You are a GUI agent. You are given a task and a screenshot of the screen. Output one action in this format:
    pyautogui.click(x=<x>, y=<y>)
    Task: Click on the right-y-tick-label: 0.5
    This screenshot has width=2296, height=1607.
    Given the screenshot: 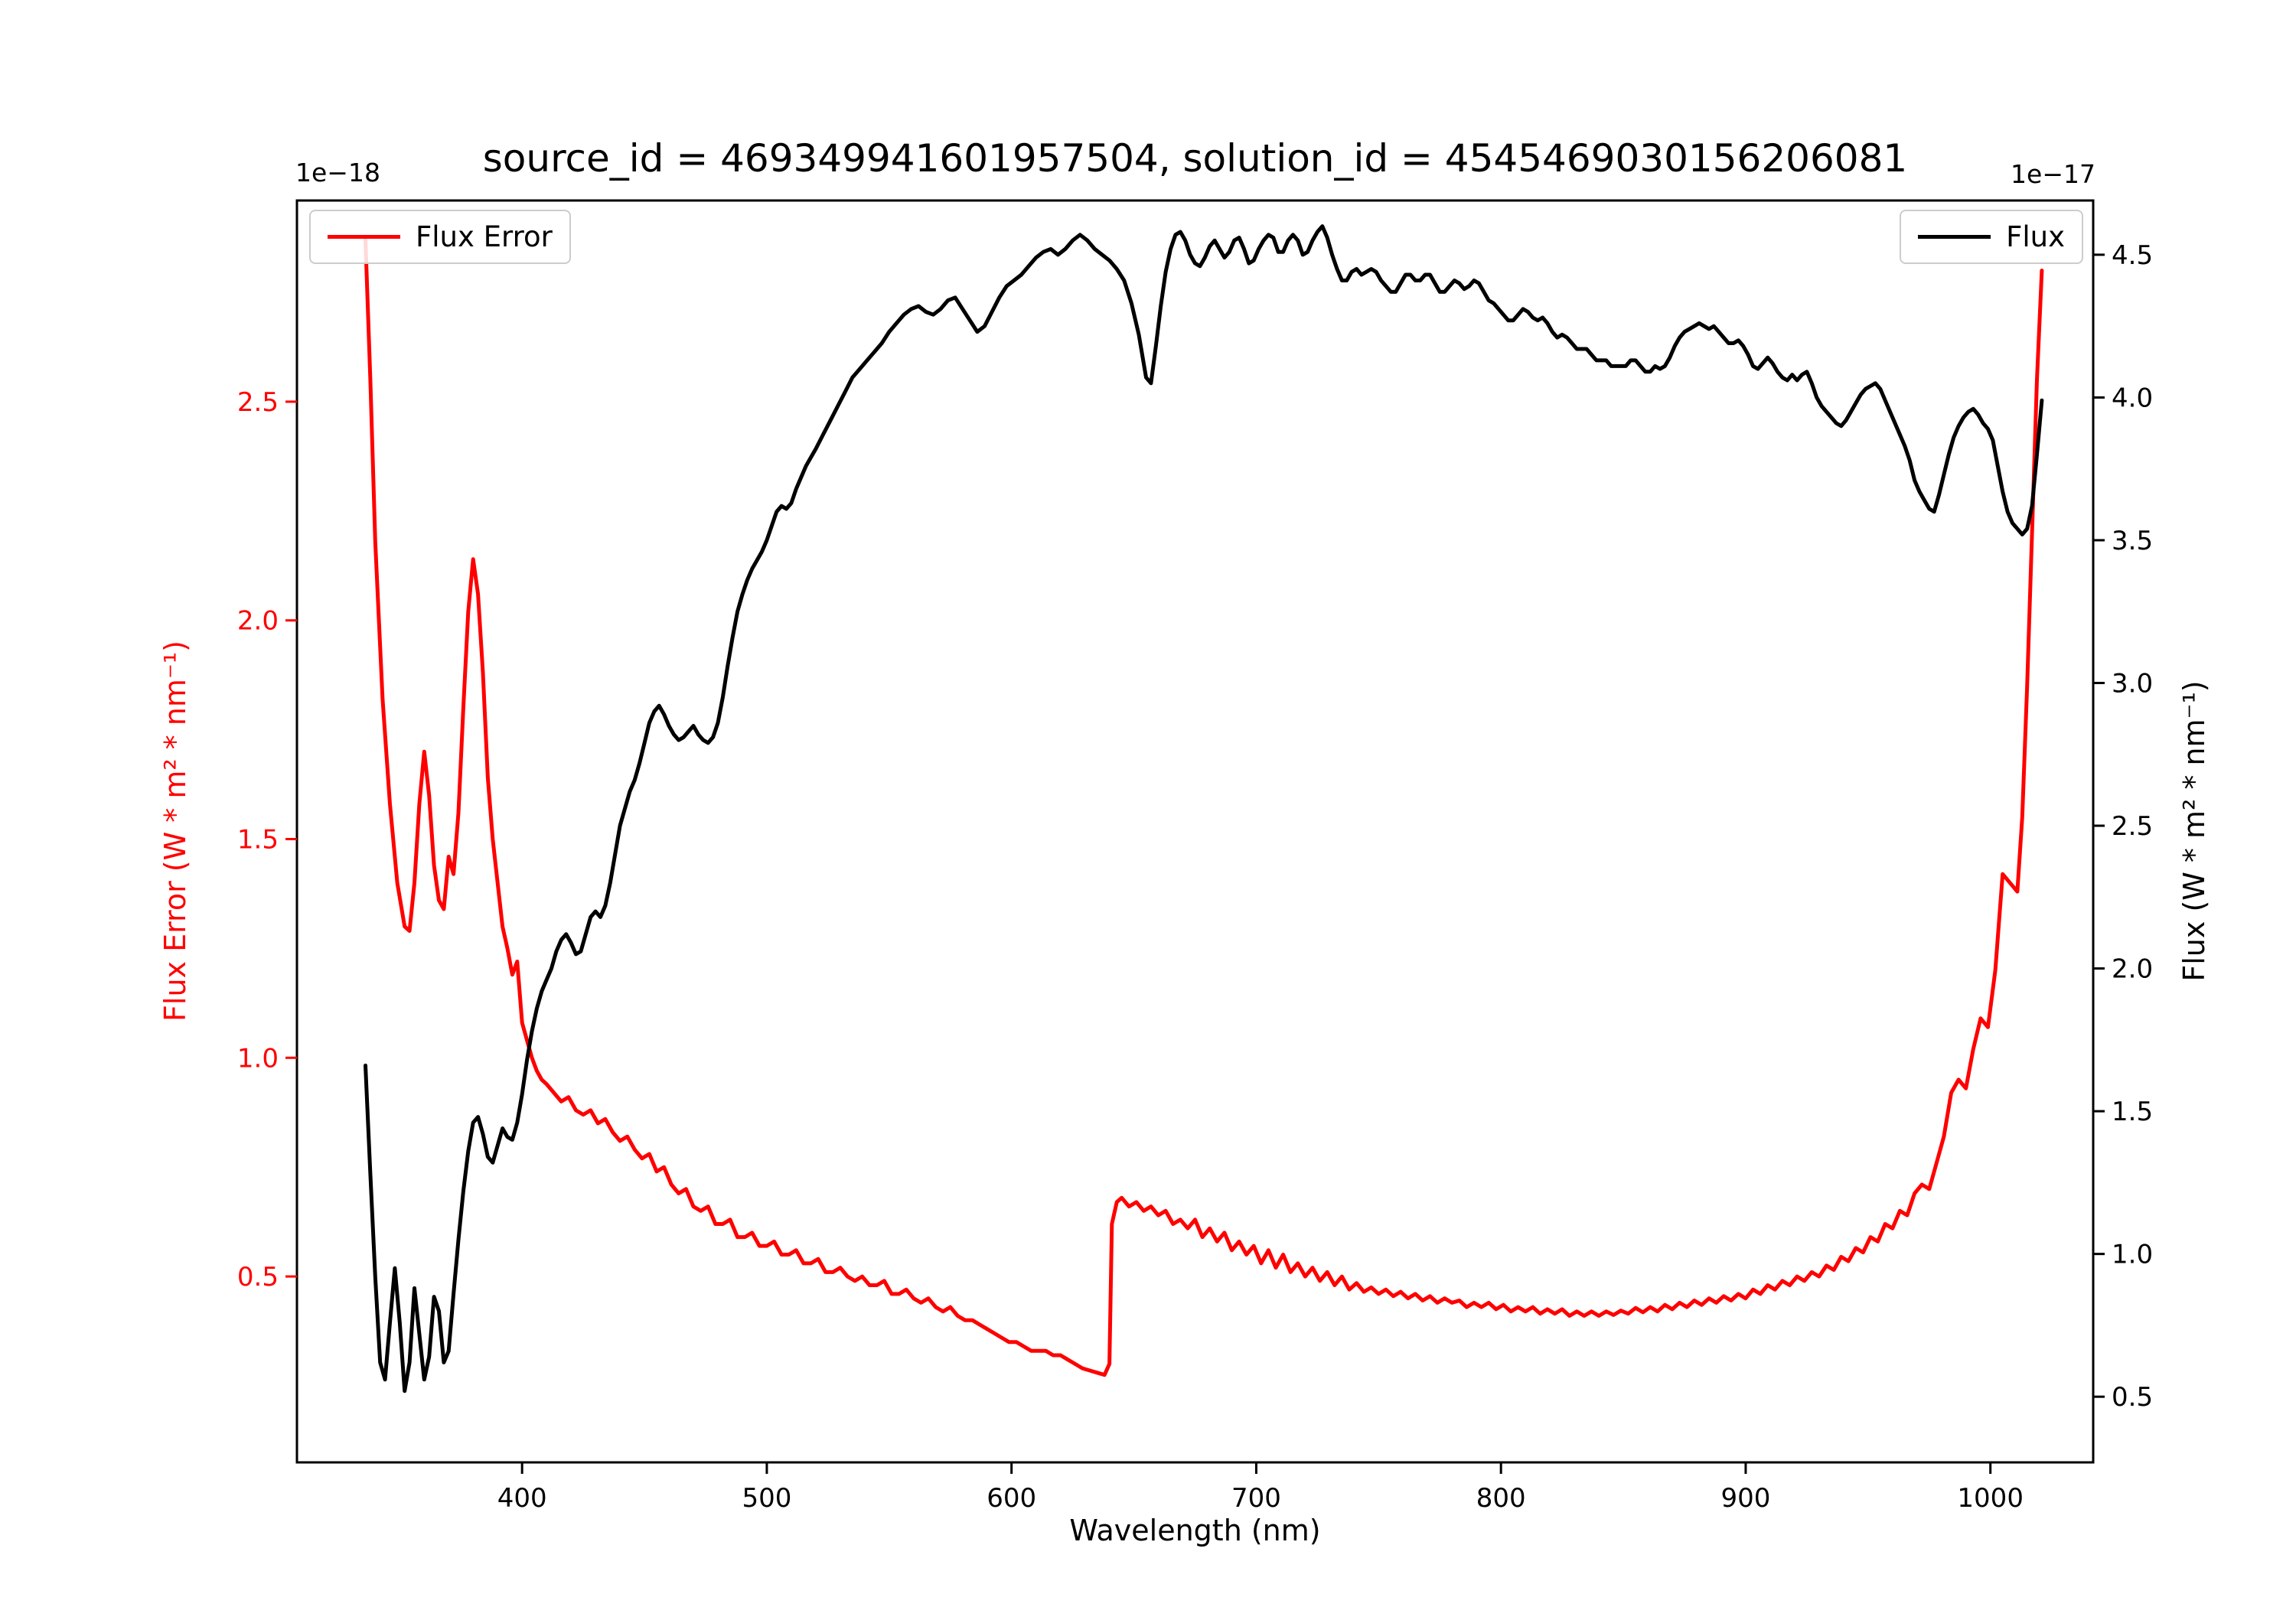 What is the action you would take?
    pyautogui.click(x=2132, y=1397)
    